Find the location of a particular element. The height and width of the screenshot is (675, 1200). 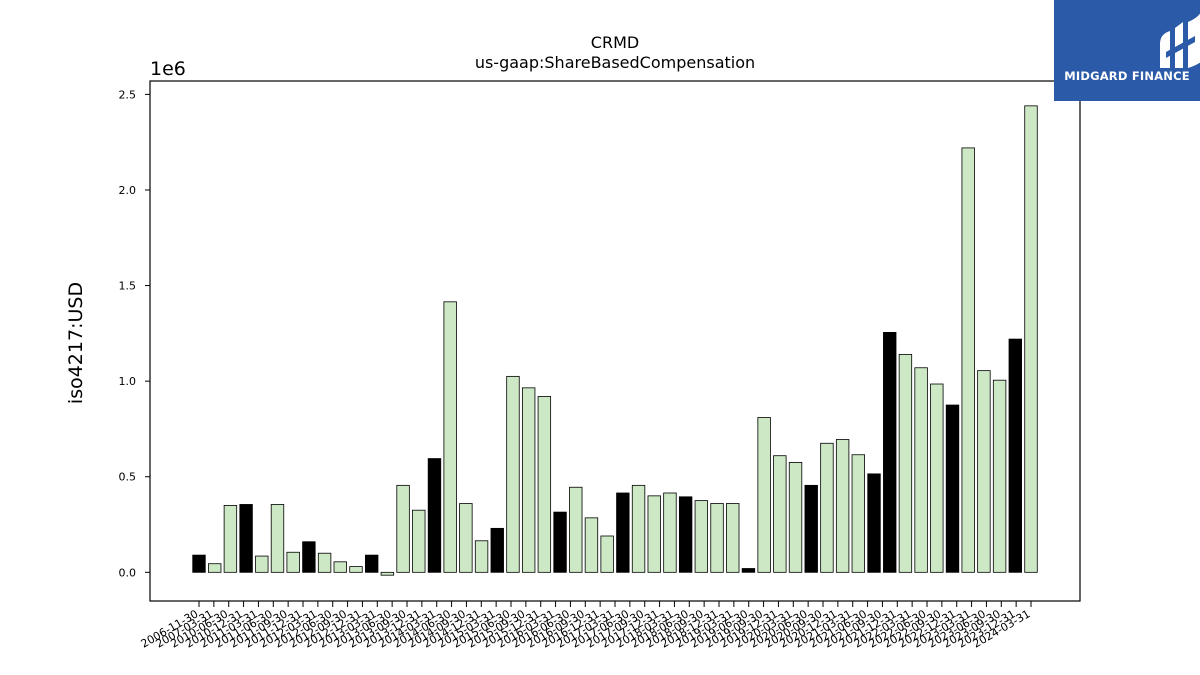

y-tick-label-1: 0.5 is located at coordinates (128, 477).